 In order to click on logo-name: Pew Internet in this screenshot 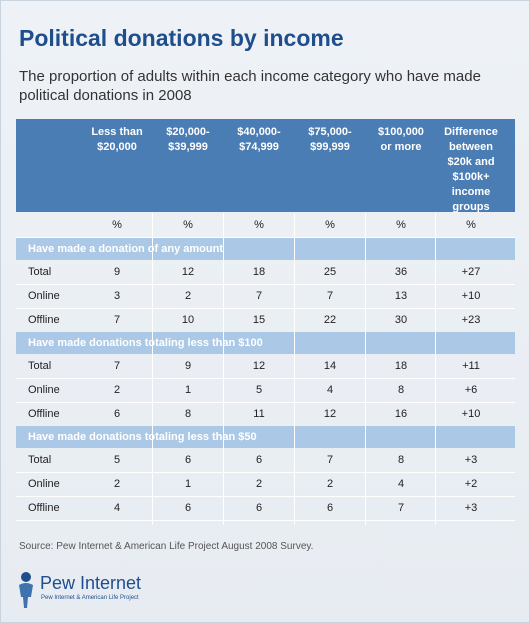, I will do `click(91, 583)`.